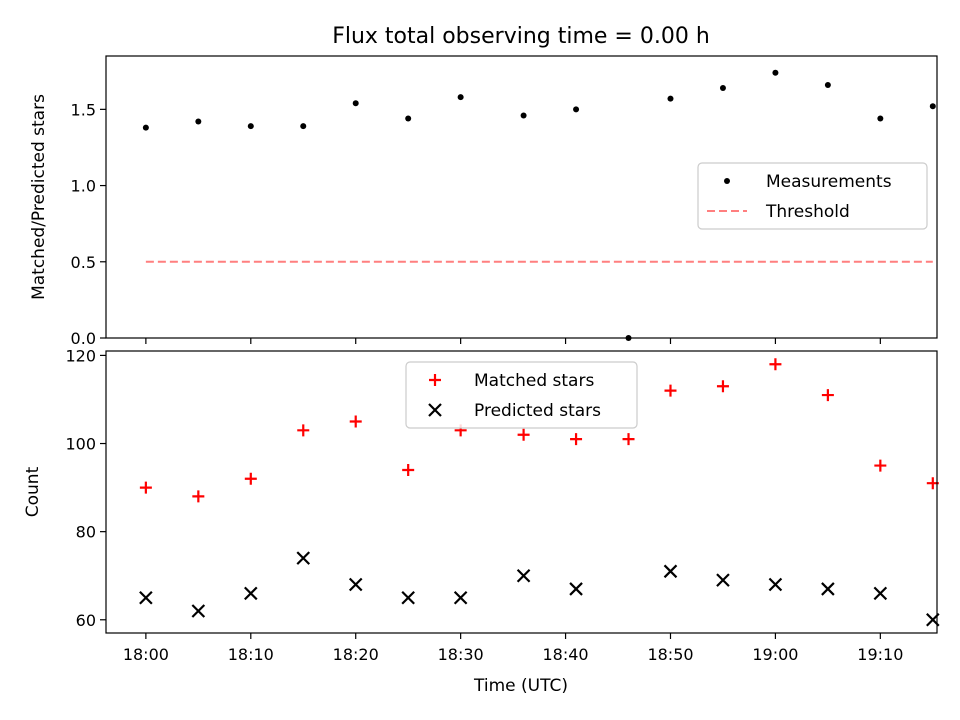  What do you see at coordinates (39, 197) in the screenshot?
I see `y-axis-label: Matched/Predicted stars` at bounding box center [39, 197].